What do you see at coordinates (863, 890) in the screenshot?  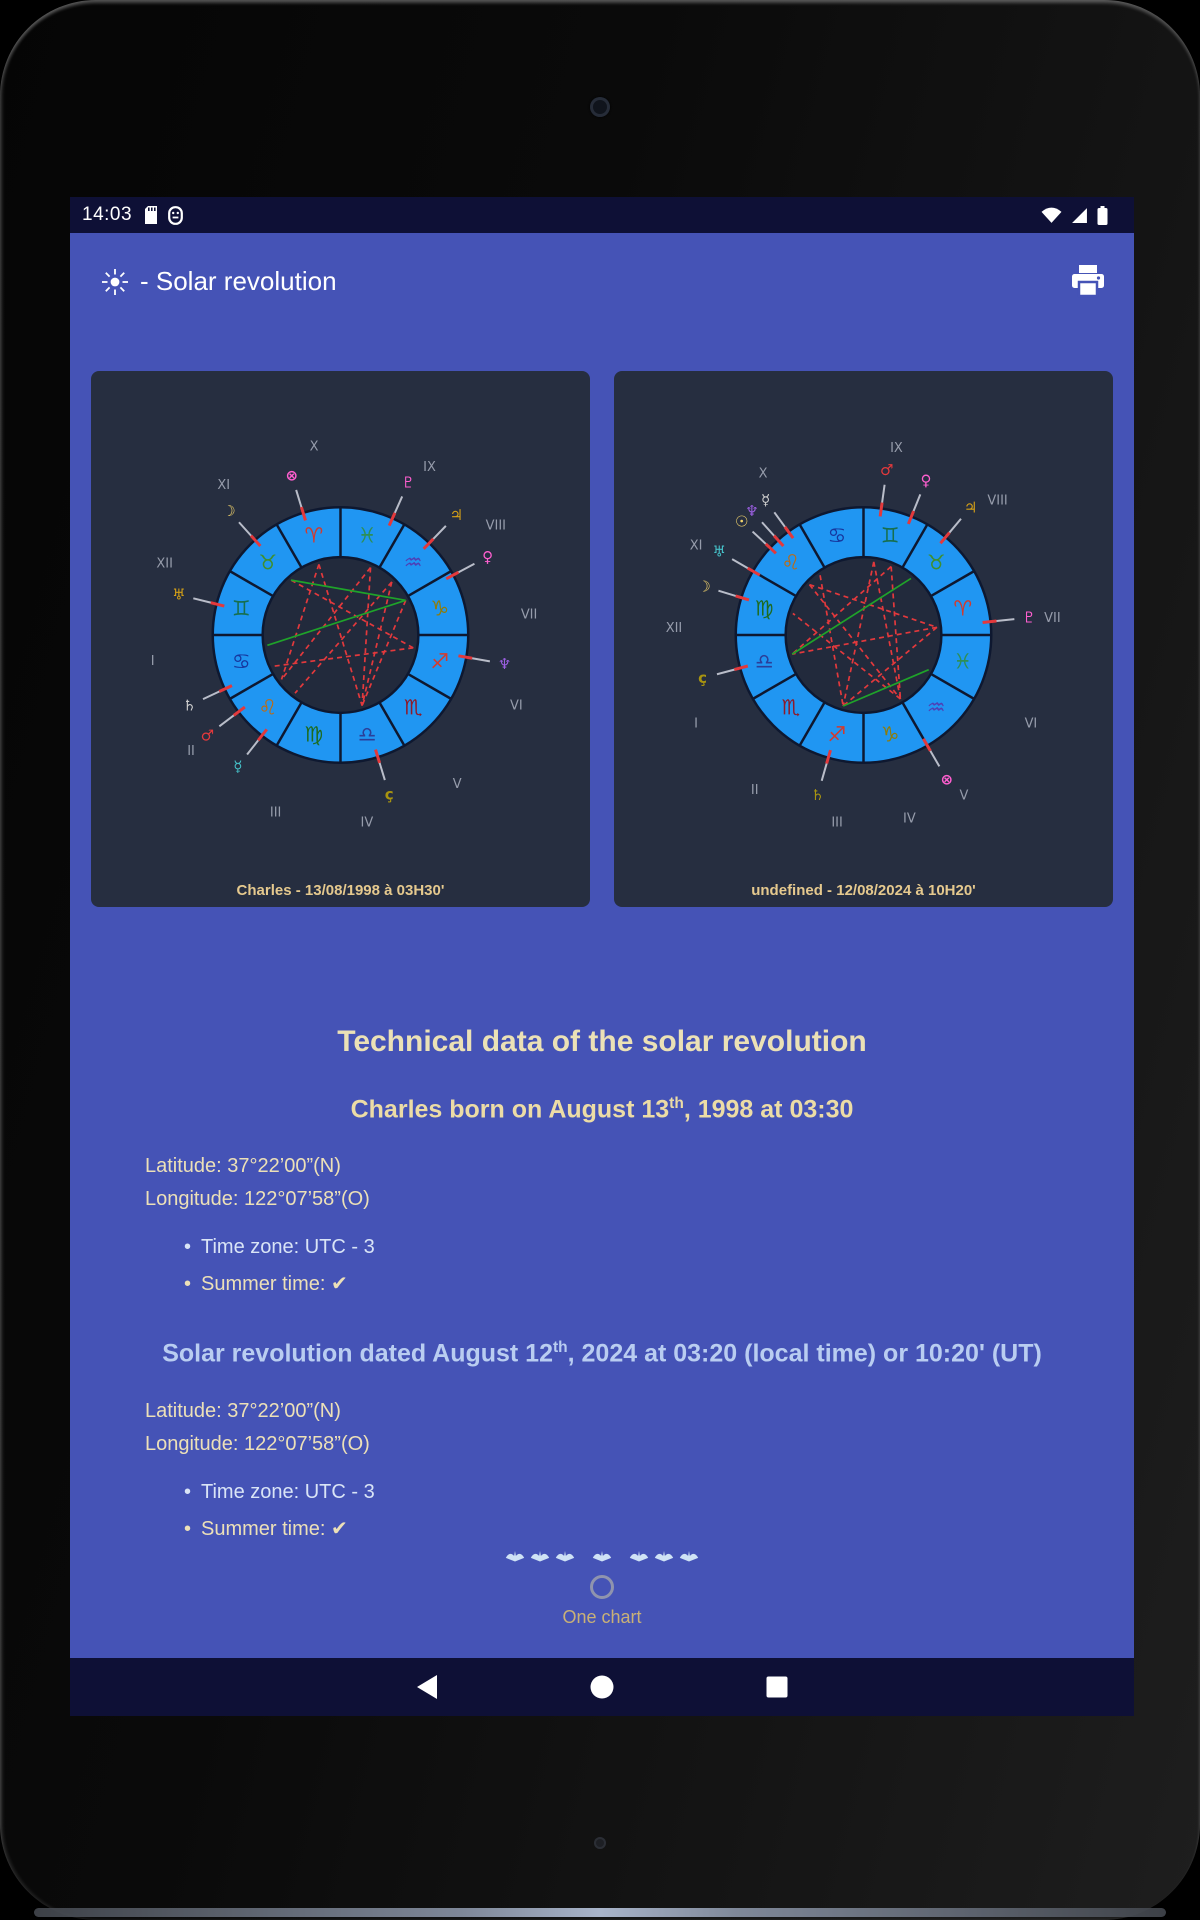 I see `solar-chart-caption: undefined - 12/08/2024 à 10H20'` at bounding box center [863, 890].